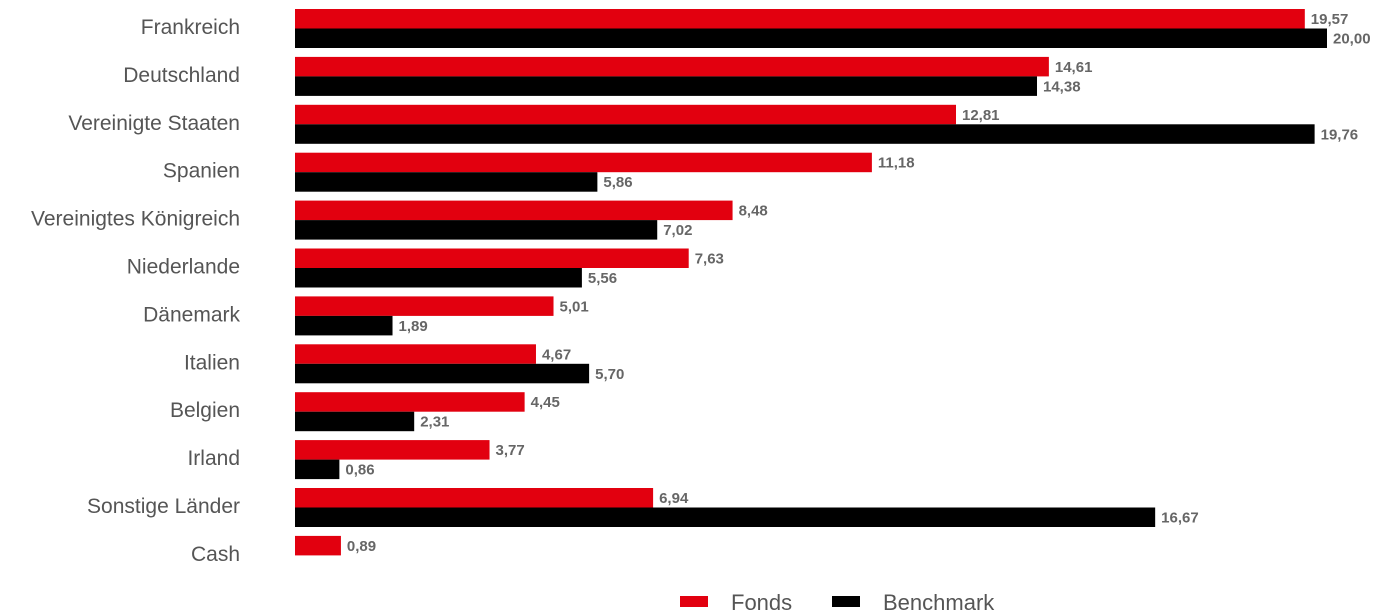 The width and height of the screenshot is (1382, 611). Describe the element at coordinates (846, 601) in the screenshot. I see `legend-swatch-benchmark` at that location.